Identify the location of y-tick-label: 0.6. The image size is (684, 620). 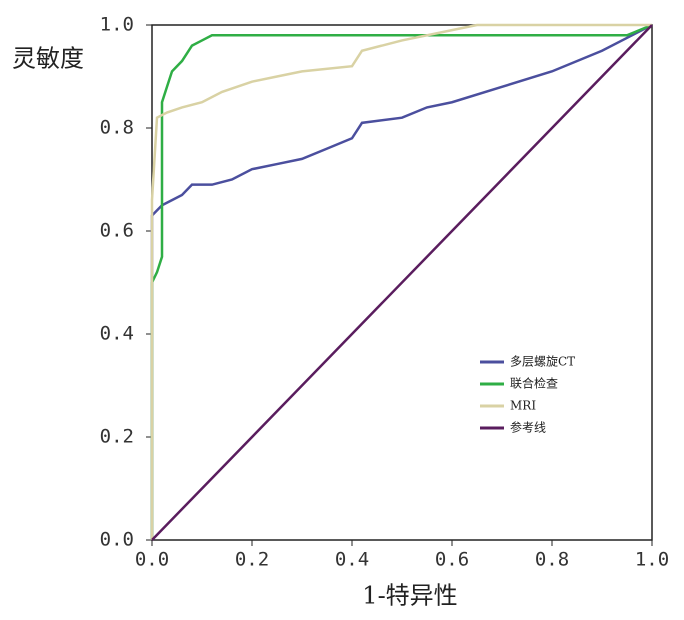
(117, 231).